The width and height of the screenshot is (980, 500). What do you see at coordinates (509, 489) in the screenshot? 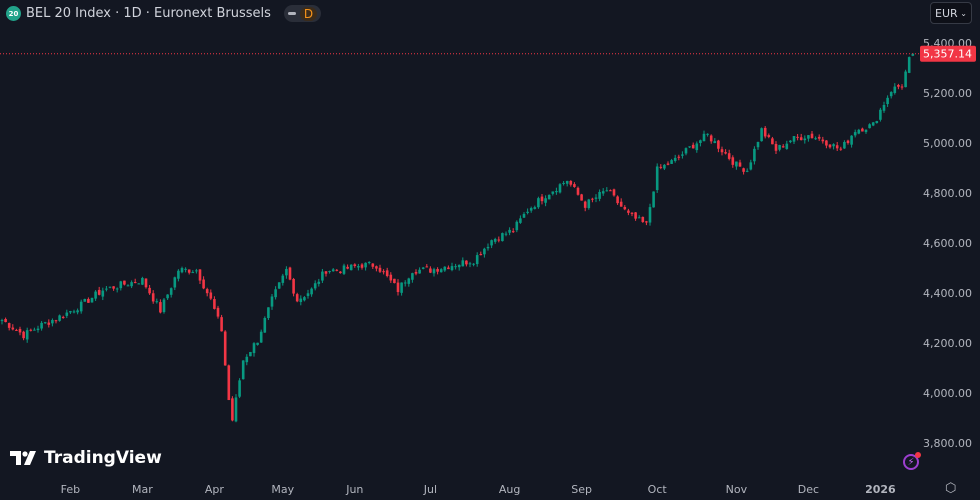
I see `x-tick-label: Aug` at bounding box center [509, 489].